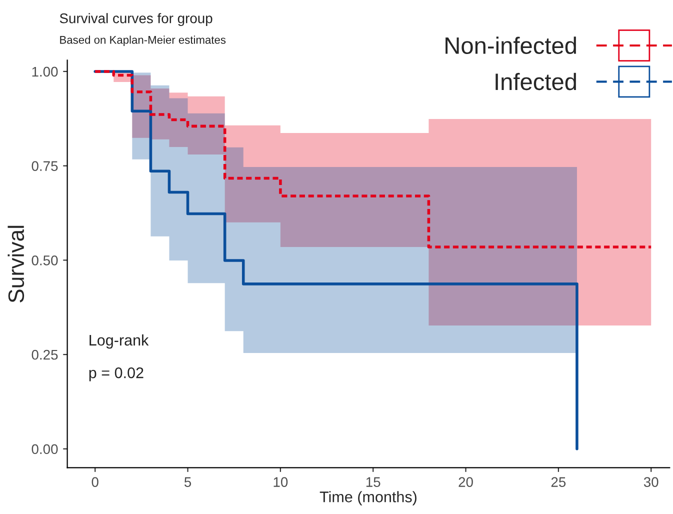  What do you see at coordinates (558, 482) in the screenshot?
I see `x-tick-label: 25` at bounding box center [558, 482].